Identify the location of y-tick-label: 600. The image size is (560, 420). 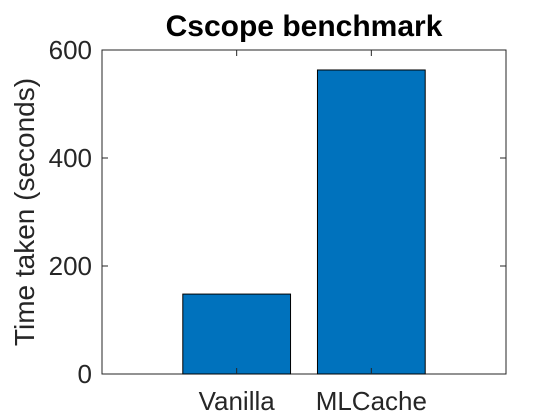
(70, 50).